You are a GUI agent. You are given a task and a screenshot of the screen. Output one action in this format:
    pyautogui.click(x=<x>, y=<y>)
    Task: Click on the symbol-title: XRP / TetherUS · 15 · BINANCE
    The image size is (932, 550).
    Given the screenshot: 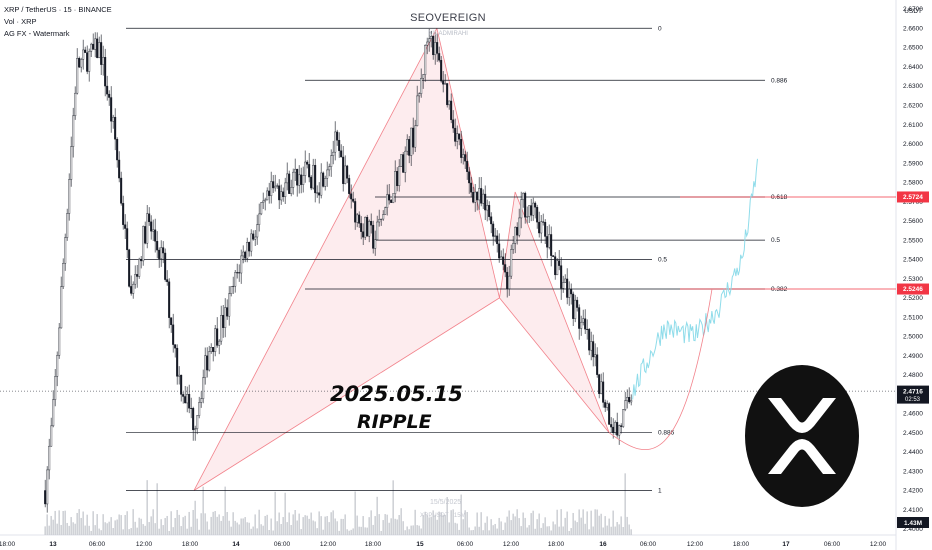 What is the action you would take?
    pyautogui.click(x=58, y=9)
    